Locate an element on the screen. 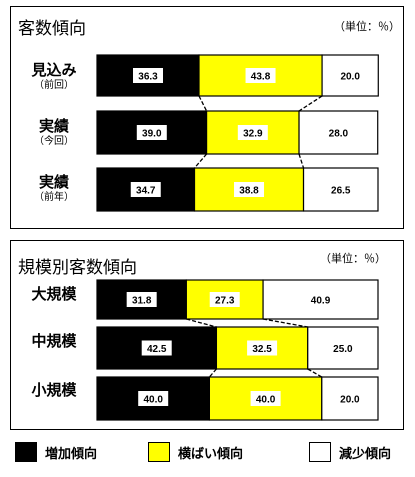 The image size is (415, 477). data-label: 32.5 is located at coordinates (262, 349).